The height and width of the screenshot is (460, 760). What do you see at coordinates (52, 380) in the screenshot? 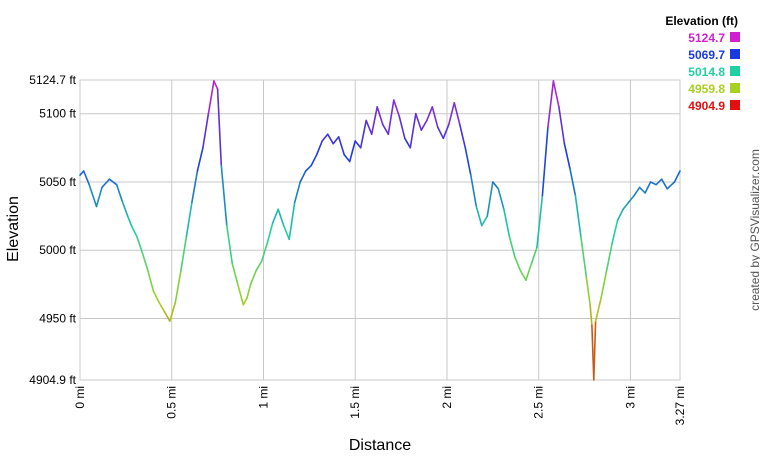
I see `y-tick-label: 4904.9 ft` at bounding box center [52, 380].